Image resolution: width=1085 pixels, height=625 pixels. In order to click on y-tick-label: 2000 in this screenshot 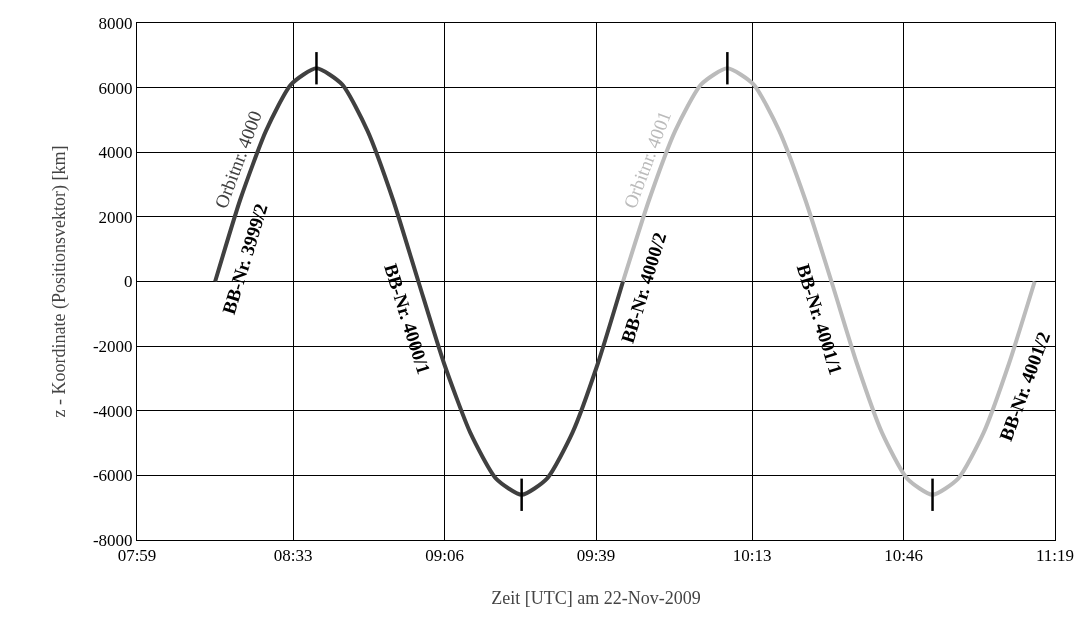, I will do `click(115, 217)`.